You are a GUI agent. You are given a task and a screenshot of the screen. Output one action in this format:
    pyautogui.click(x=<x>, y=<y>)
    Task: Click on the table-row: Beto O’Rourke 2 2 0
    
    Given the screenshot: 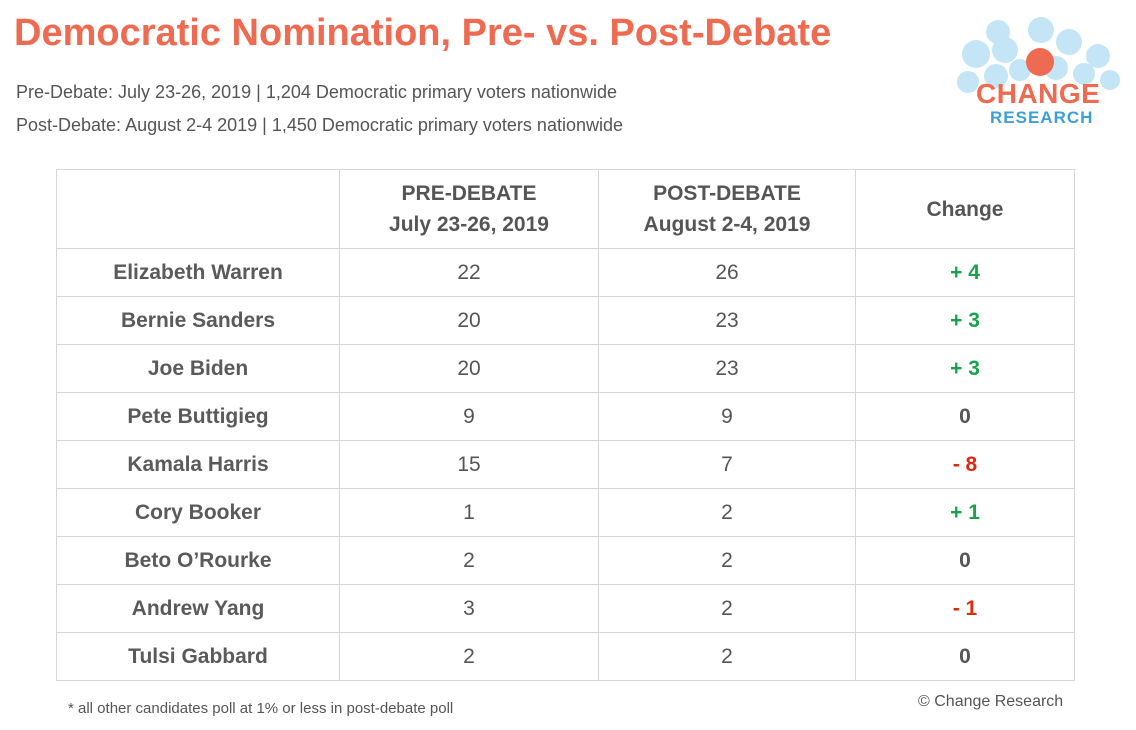 What is the action you would take?
    pyautogui.click(x=565, y=560)
    